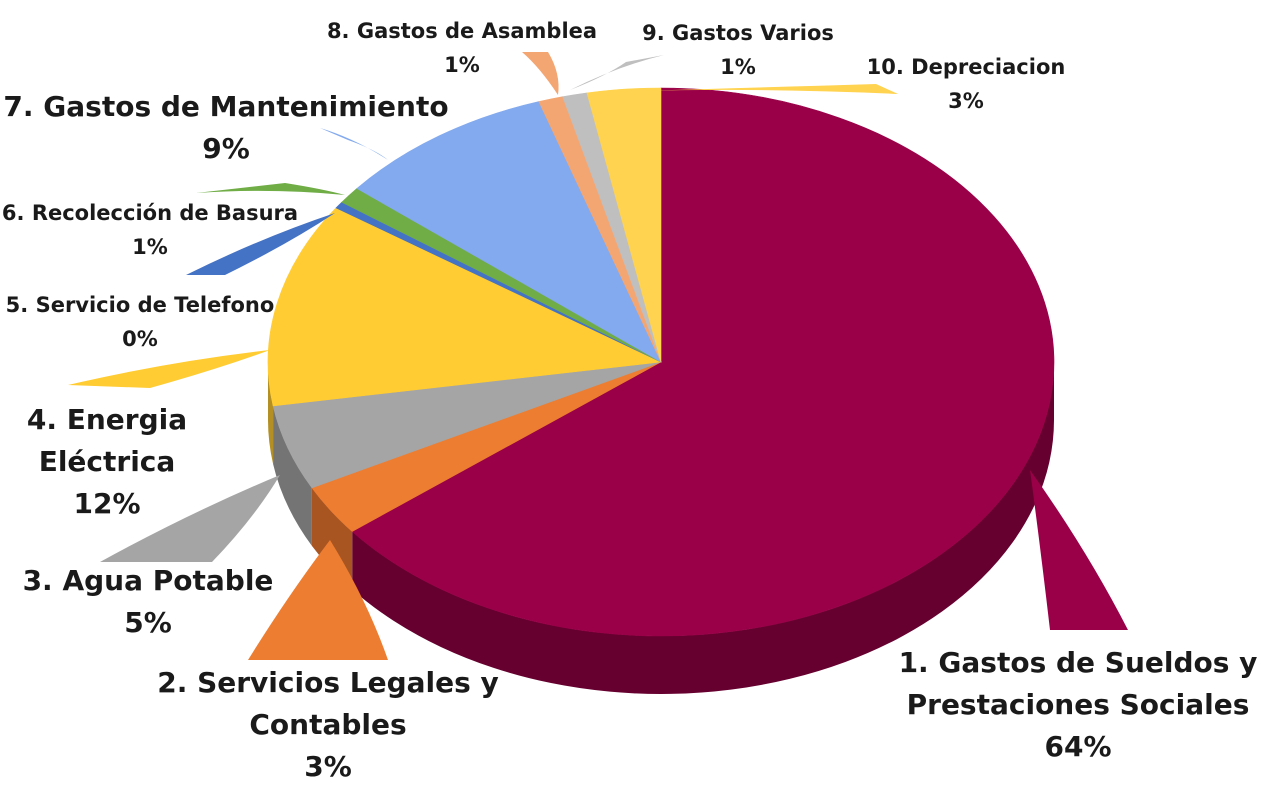 This screenshot has width=1283, height=785. Describe the element at coordinates (150, 230) in the screenshot. I see `slice-label-6: 6. Recolección de Basura 1%` at that location.